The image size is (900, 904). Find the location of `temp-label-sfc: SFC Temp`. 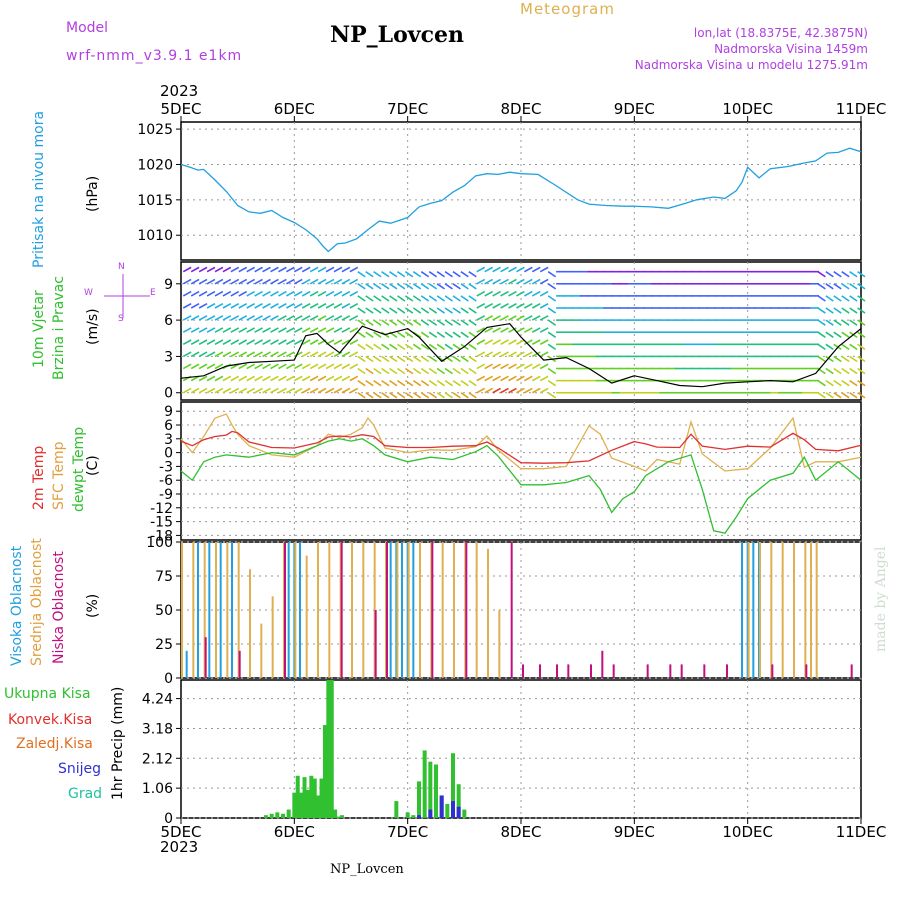

temp-label-sfc: SFC Temp is located at coordinates (59, 475).